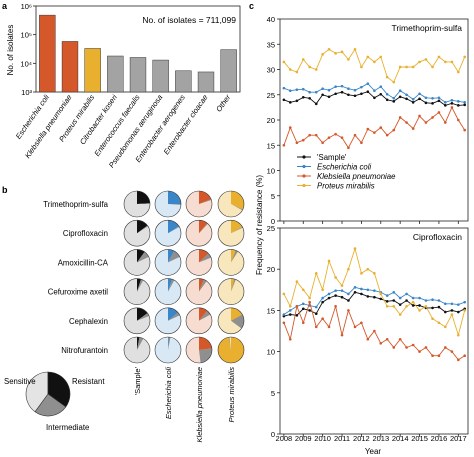  What do you see at coordinates (322, 438) in the screenshot?
I see `line-xtick-label: 2010` at bounding box center [322, 438].